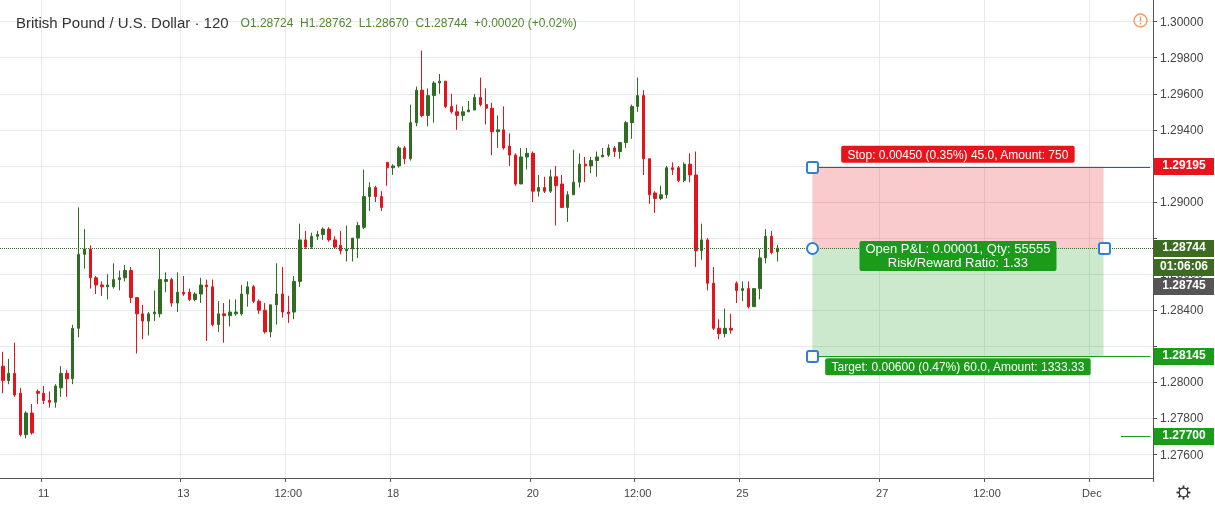  Describe the element at coordinates (1184, 267) in the screenshot. I see `text: 01:06:06` at that location.